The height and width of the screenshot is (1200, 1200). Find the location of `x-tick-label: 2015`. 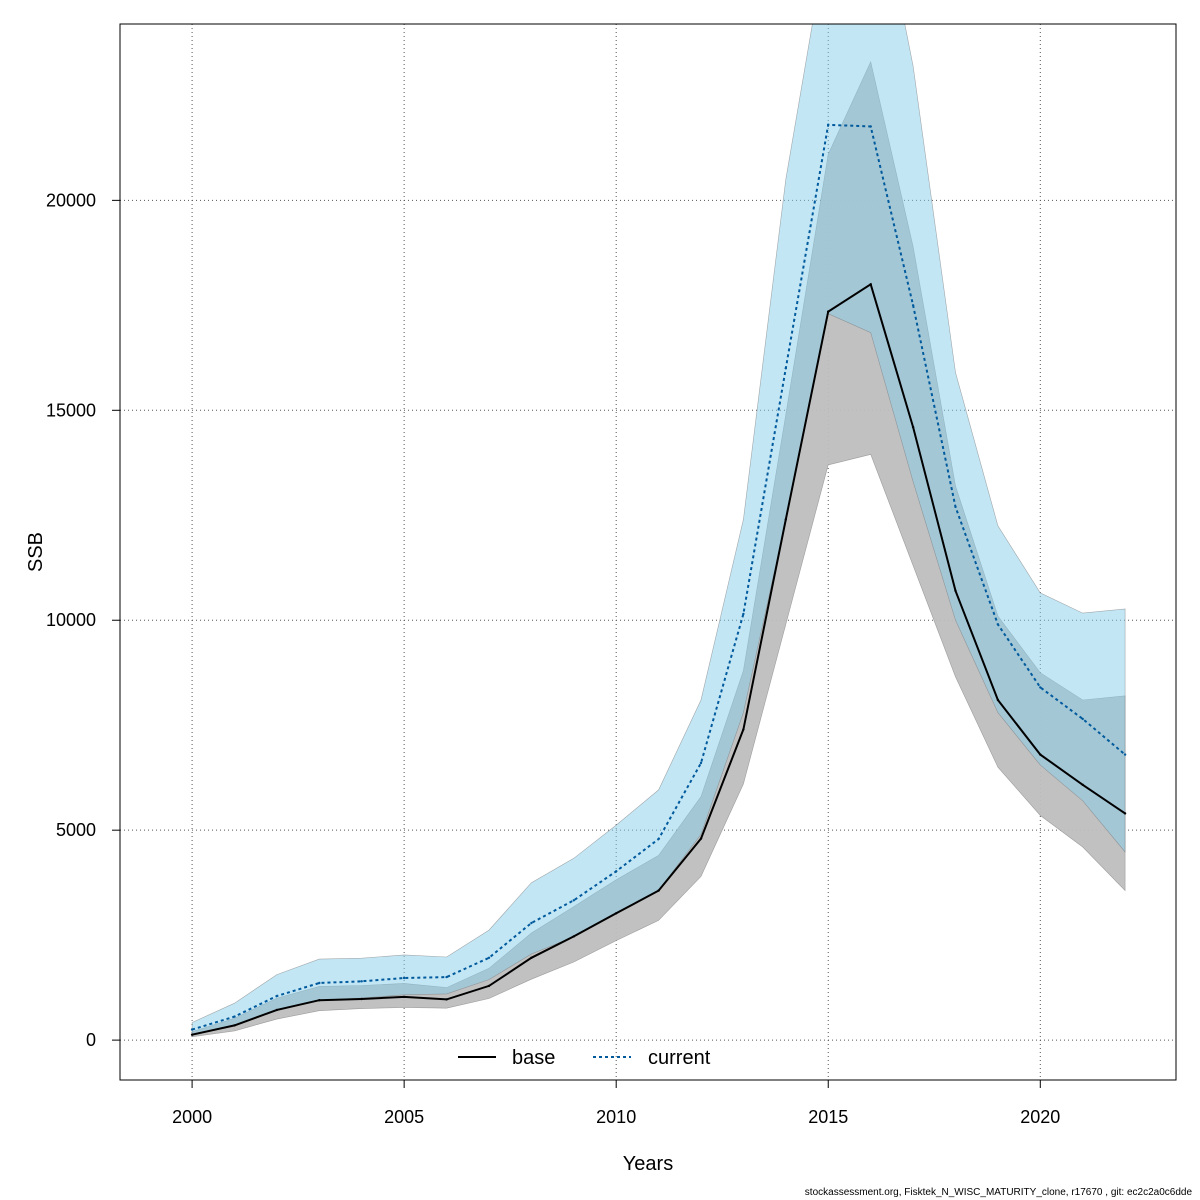

x-tick-label: 2015 is located at coordinates (828, 1117).